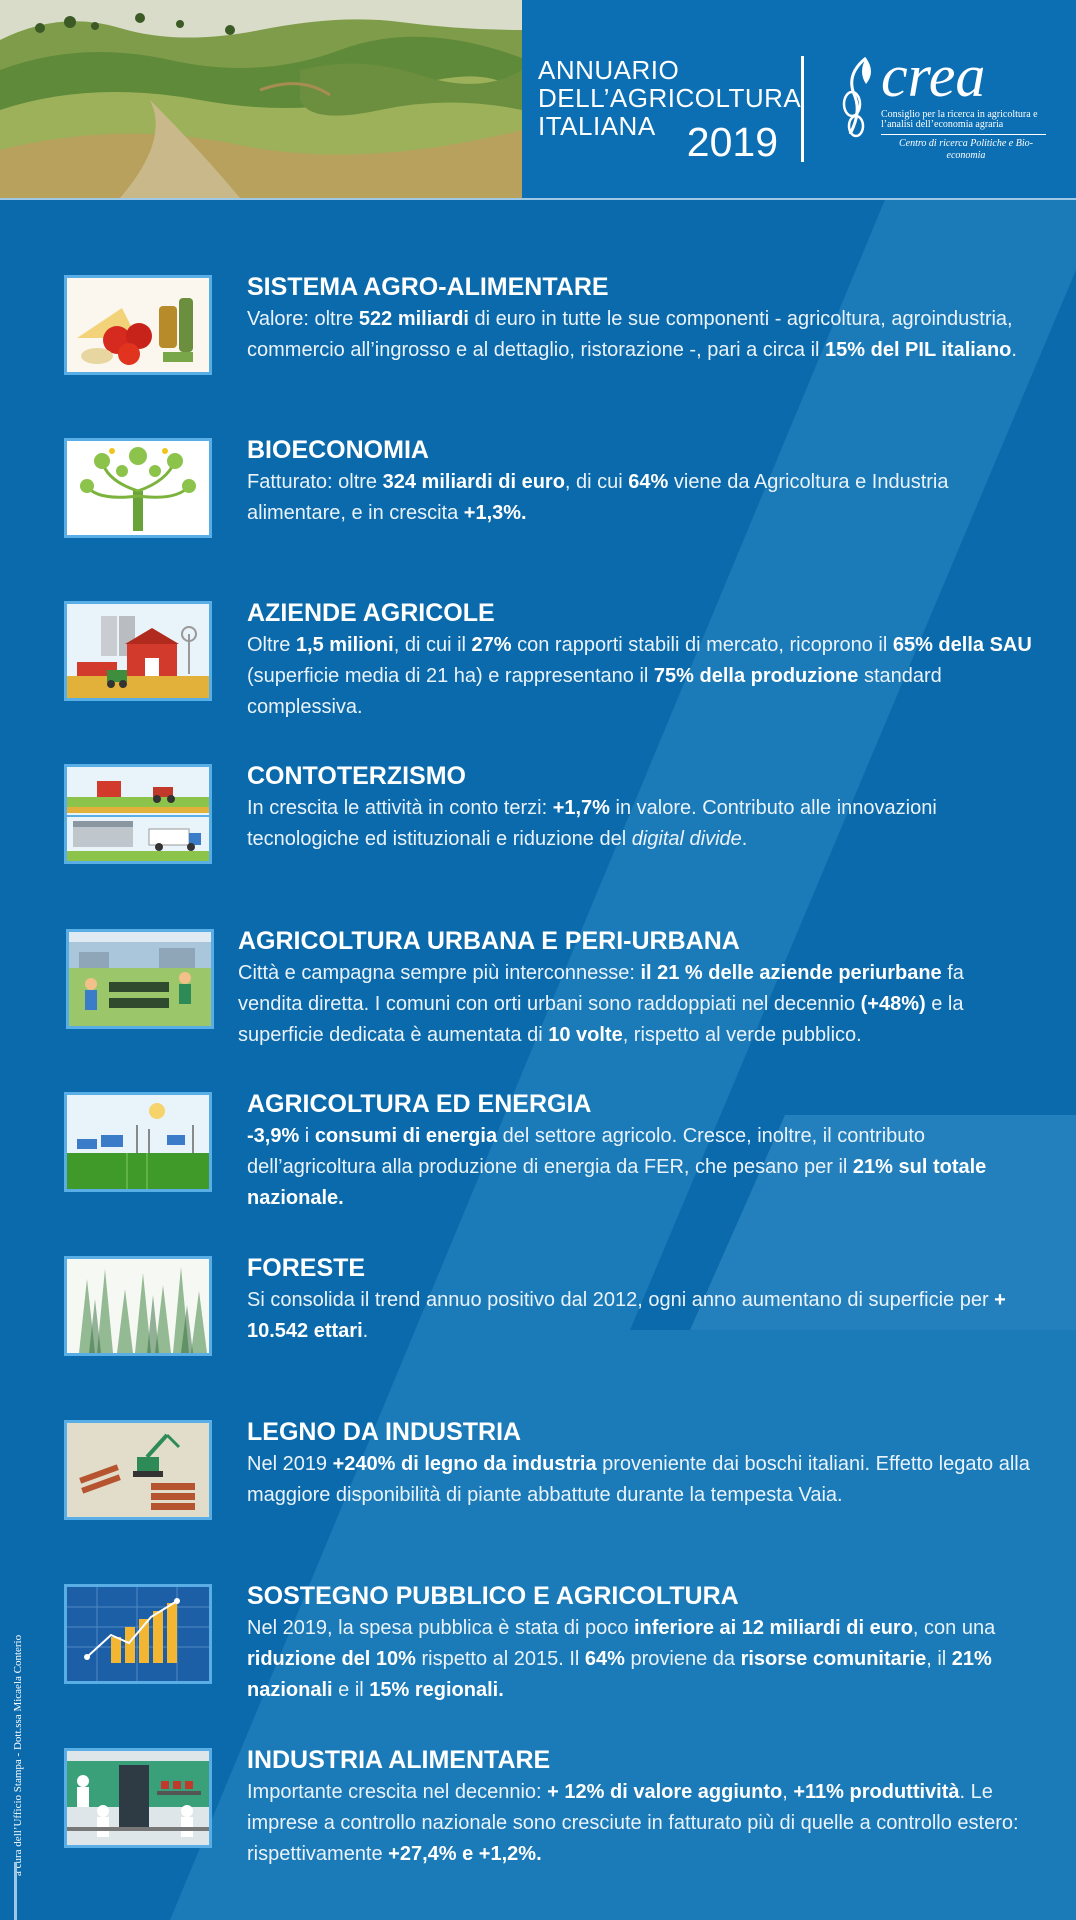 The width and height of the screenshot is (1076, 1920). What do you see at coordinates (384, 1432) in the screenshot?
I see `section-title: LEGNO DA INDUSTRIA` at bounding box center [384, 1432].